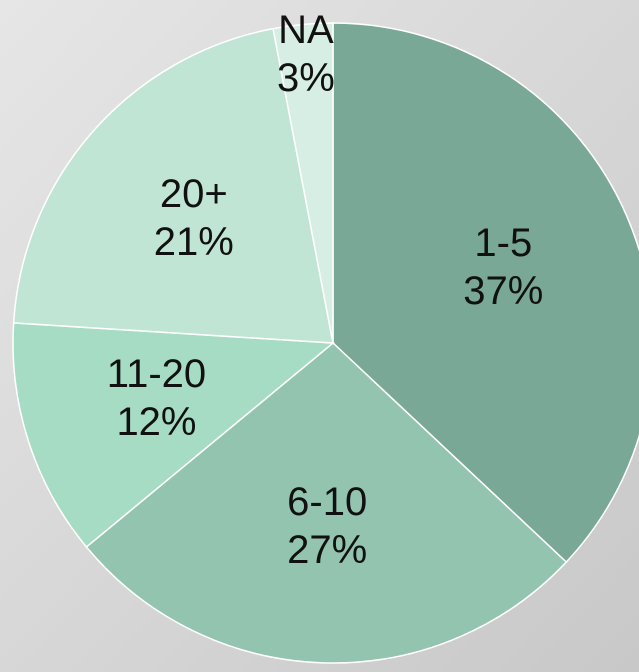  What do you see at coordinates (194, 194) in the screenshot?
I see `slice-label: 20+` at bounding box center [194, 194].